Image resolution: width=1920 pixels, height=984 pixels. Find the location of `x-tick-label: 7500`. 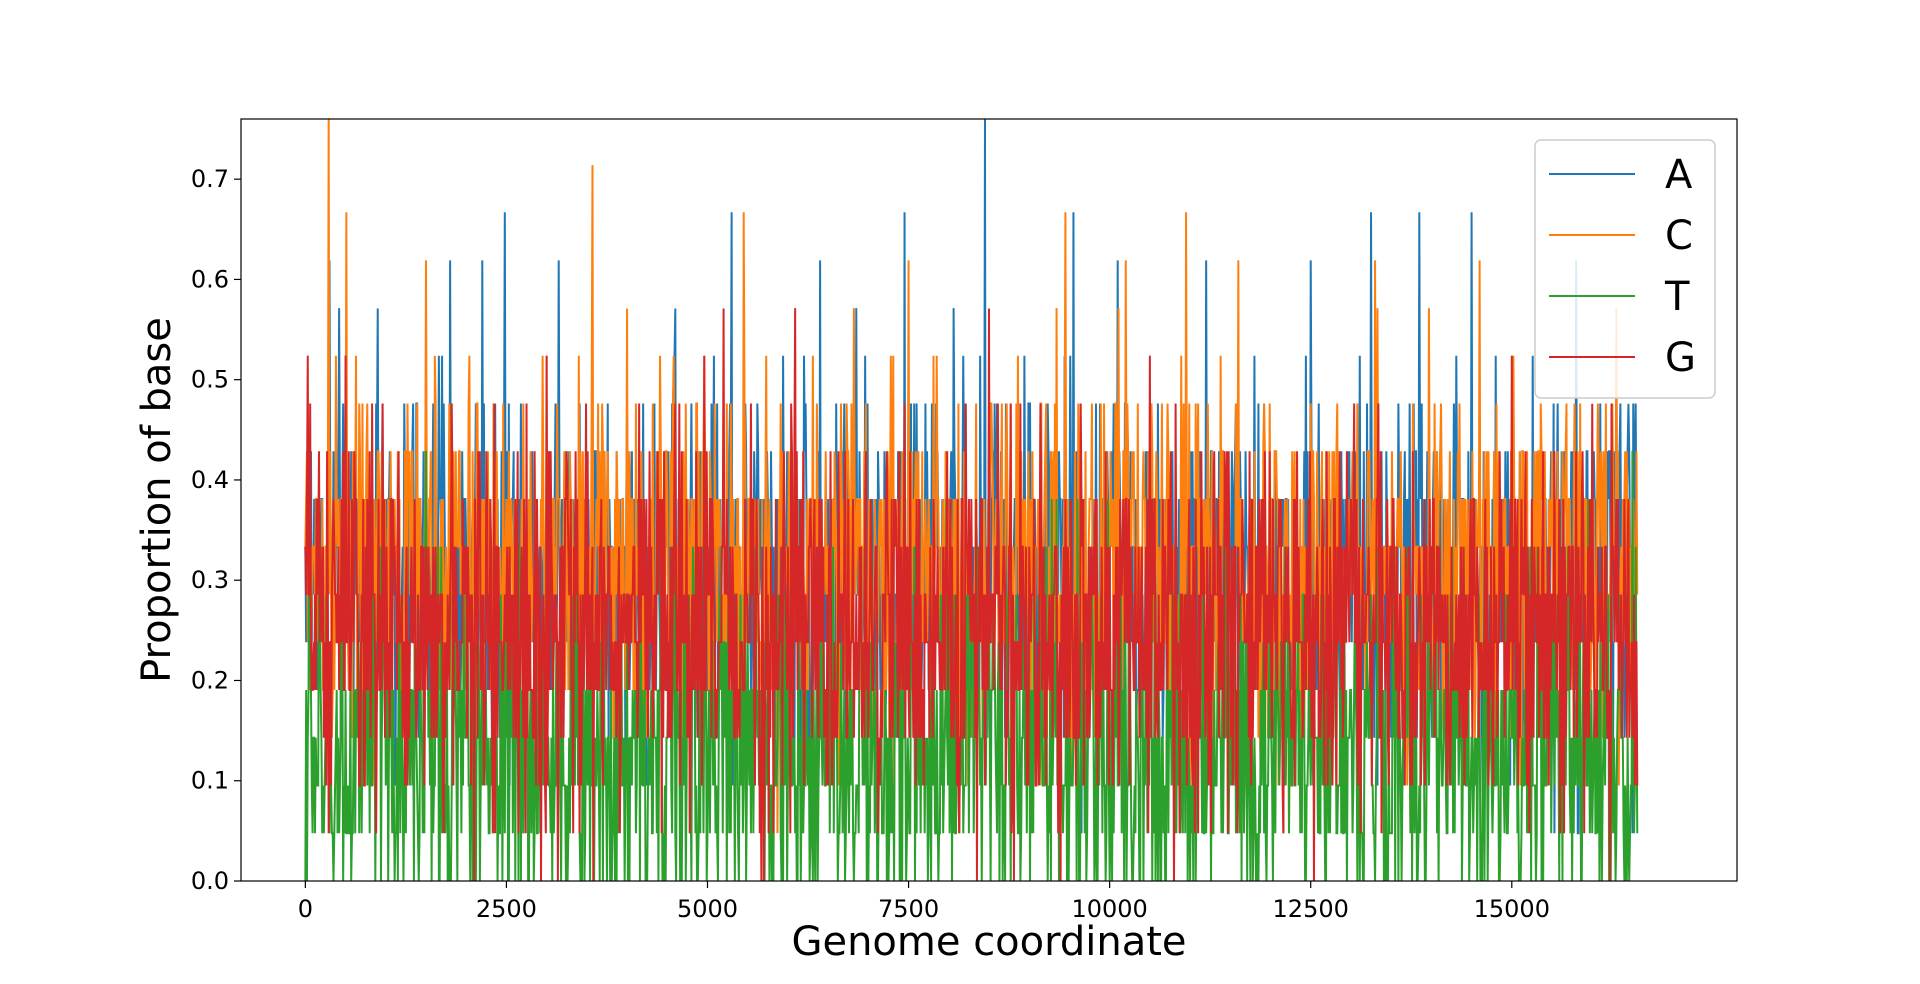

x-tick-label: 7500 is located at coordinates (908, 909).